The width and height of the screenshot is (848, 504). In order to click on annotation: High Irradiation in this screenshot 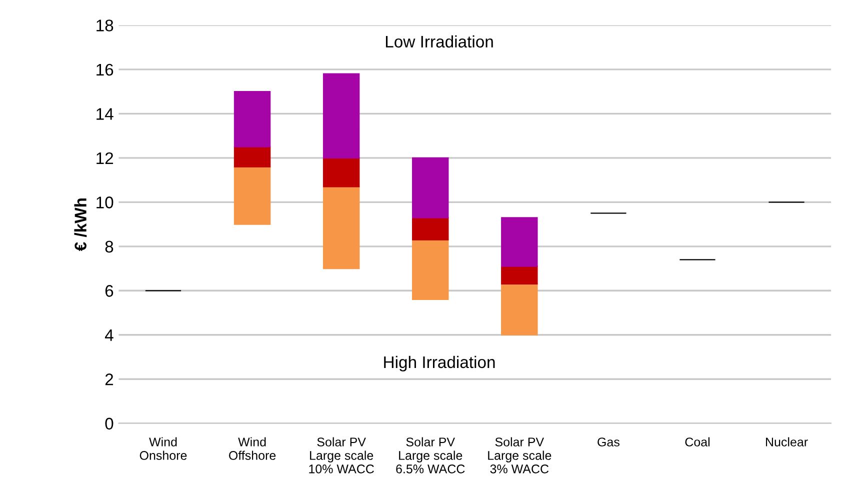, I will do `click(439, 364)`.